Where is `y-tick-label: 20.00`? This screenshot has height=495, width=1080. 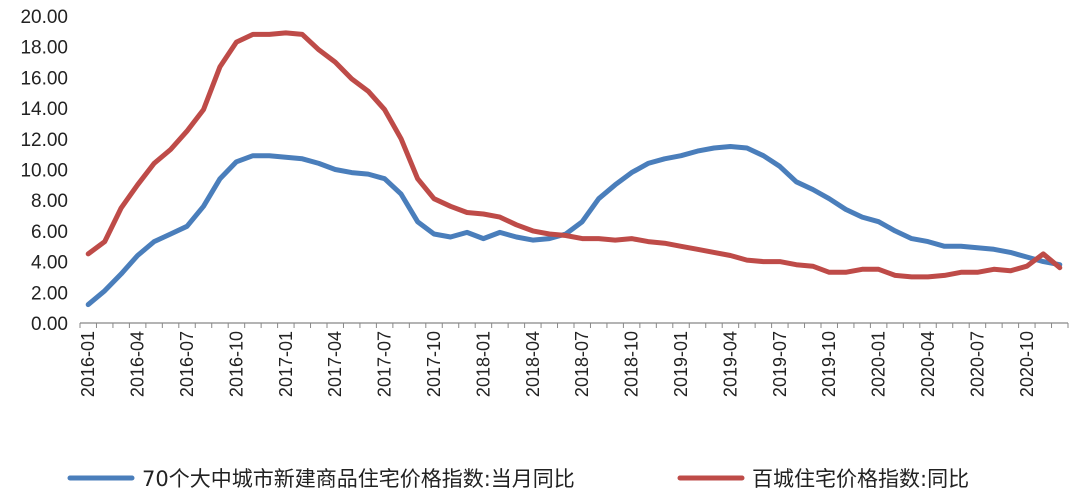 y-tick-label: 20.00 is located at coordinates (44, 17).